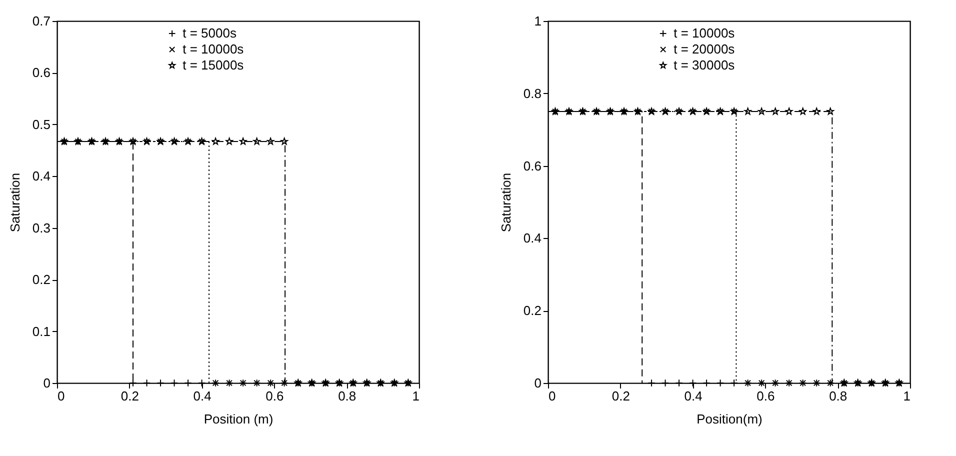  I want to click on legend-label: t = 5000s, so click(209, 33).